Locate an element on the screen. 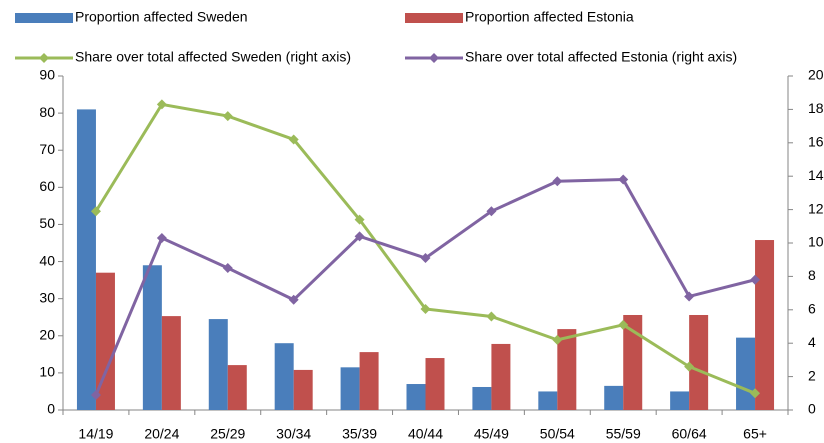  y2-tick-label: 18 is located at coordinates (816, 108).